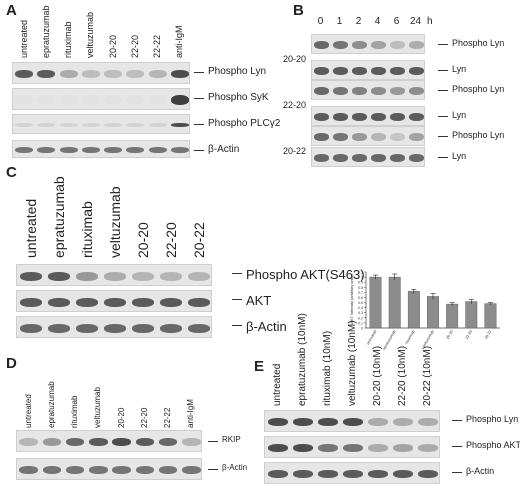 This screenshot has width=520, height=495. What do you see at coordinates (480, 471) in the screenshot?
I see `row-label: β-Actin` at bounding box center [480, 471].